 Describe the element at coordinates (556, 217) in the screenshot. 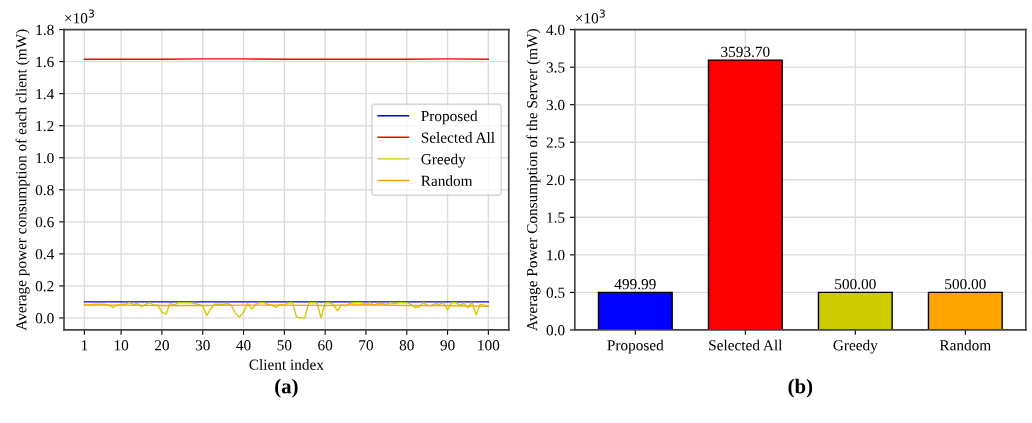

I see `y-tick-label: 1.5` at that location.